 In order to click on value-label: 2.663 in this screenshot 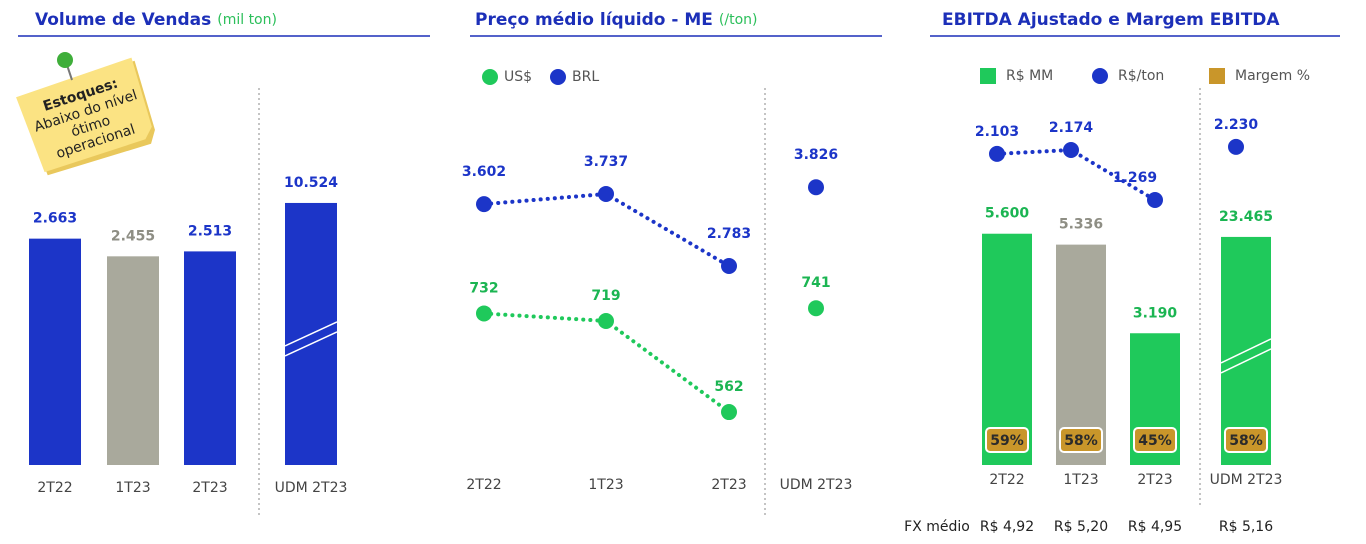, I will do `click(55, 219)`.